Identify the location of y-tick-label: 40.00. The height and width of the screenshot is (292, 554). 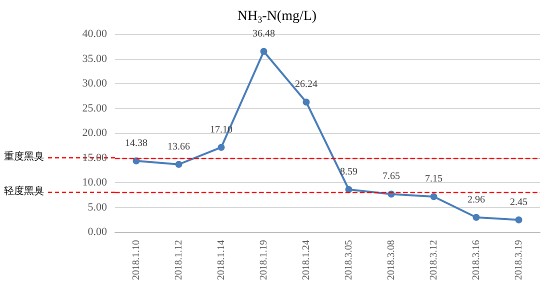
(95, 34).